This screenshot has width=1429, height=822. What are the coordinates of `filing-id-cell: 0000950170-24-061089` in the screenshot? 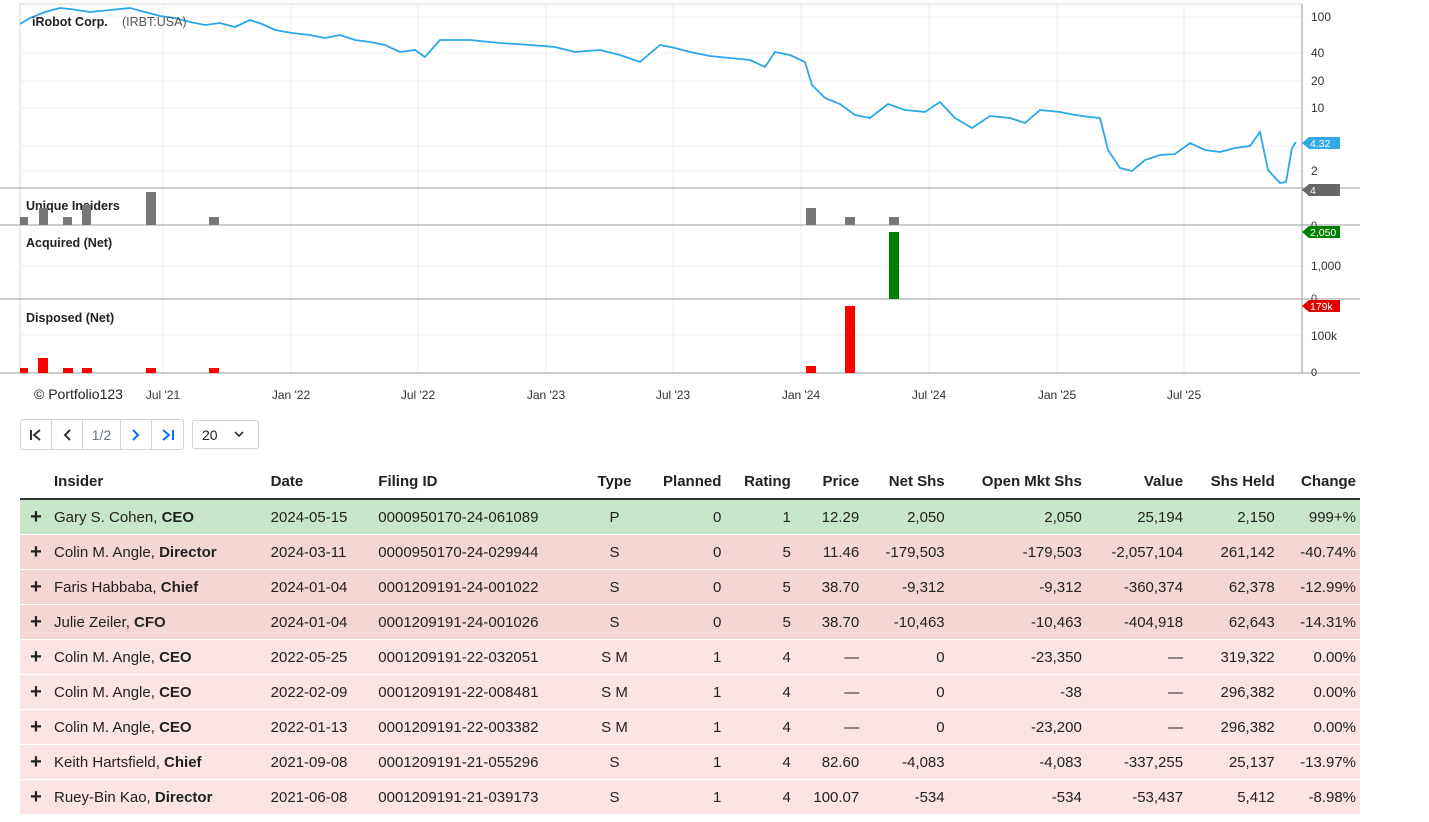 It's located at (481, 517).